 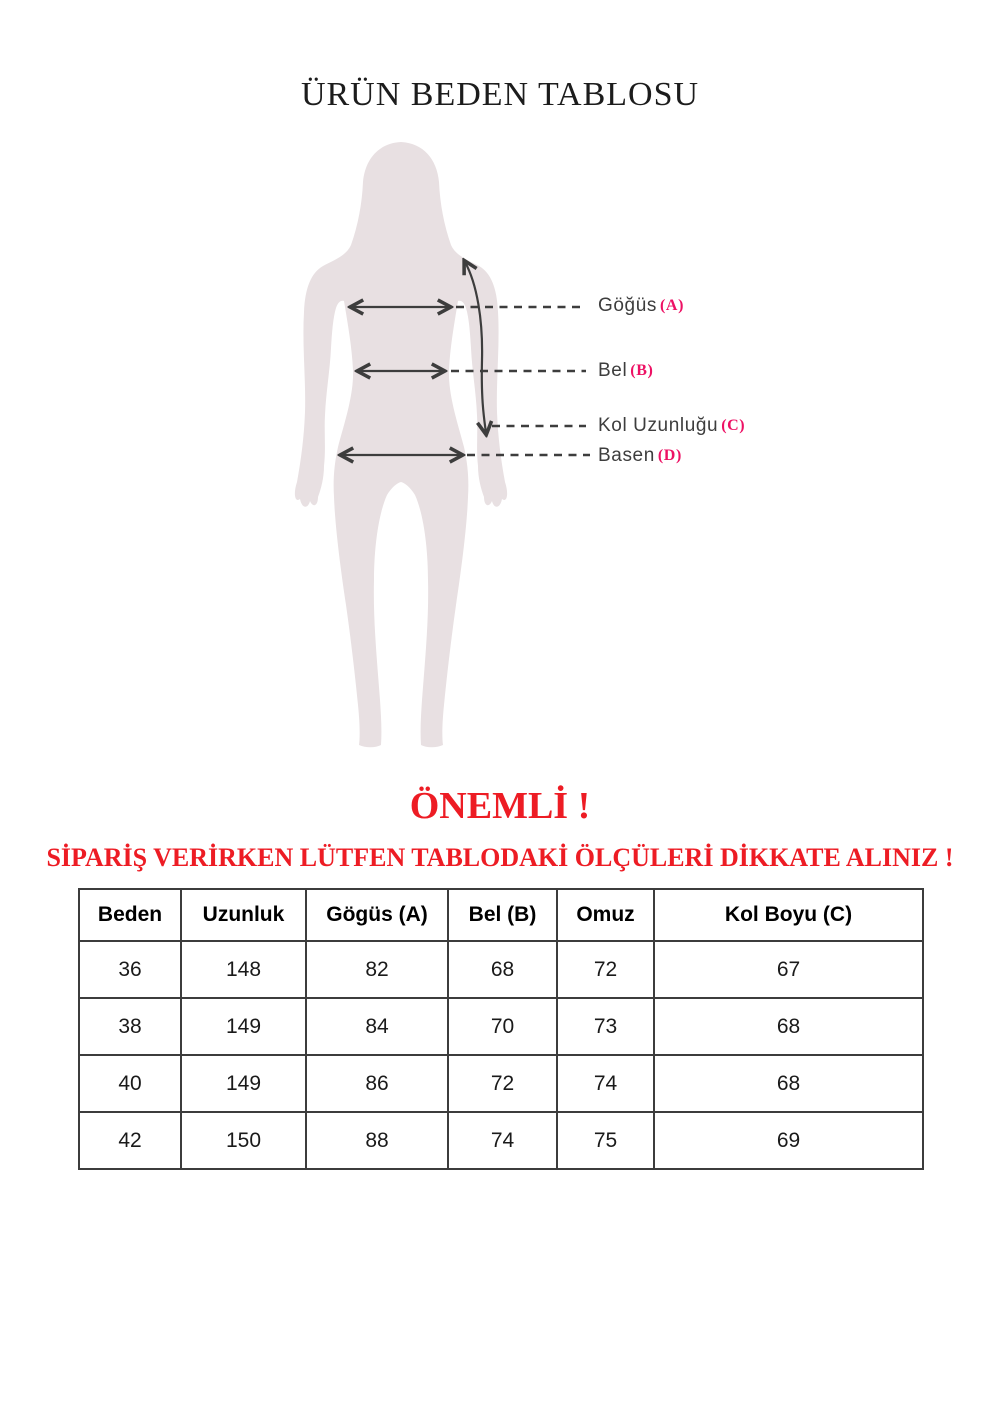 I want to click on table-row: 38 149 84 70 73 68, so click(x=501, y=1026).